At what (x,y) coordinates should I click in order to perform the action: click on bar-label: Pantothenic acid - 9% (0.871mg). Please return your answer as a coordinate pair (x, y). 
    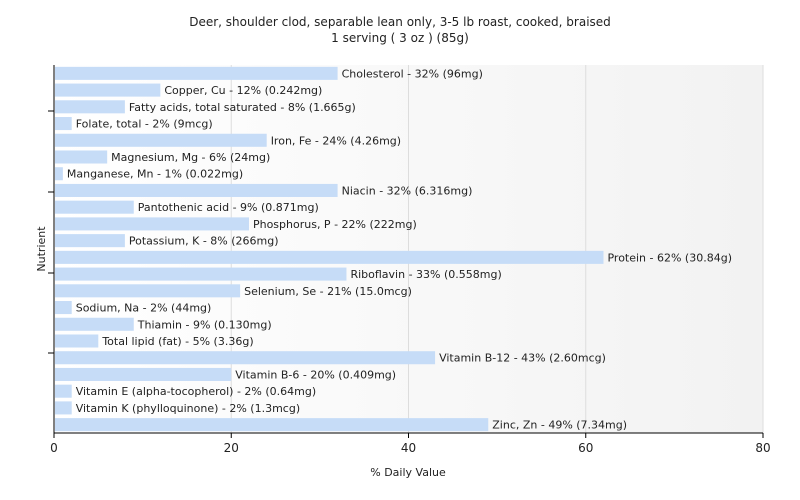
    Looking at the image, I should click on (228, 207).